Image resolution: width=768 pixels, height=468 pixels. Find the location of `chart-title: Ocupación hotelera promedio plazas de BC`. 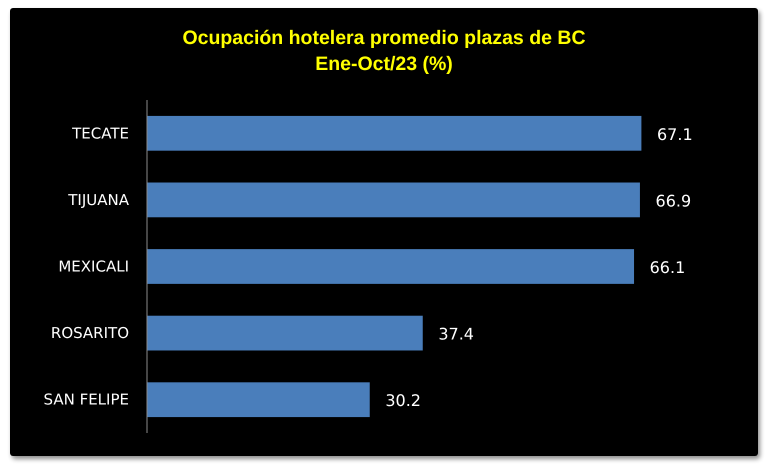

chart-title: Ocupación hotelera promedio plazas de BC is located at coordinates (384, 38).